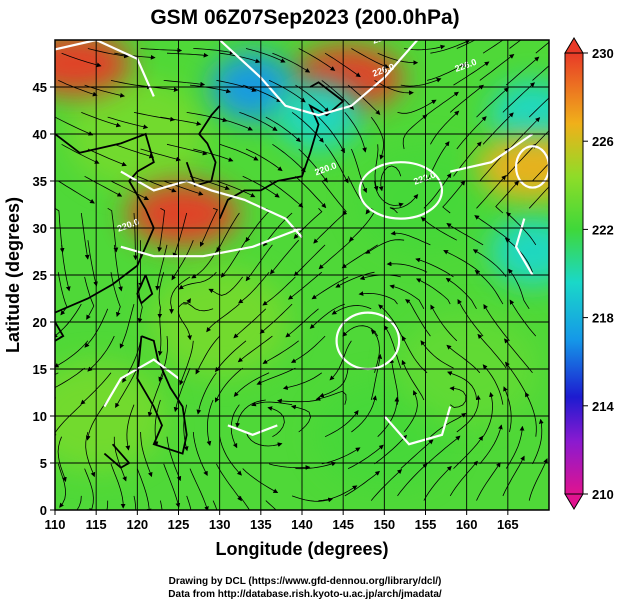 The image size is (619, 605). Describe the element at coordinates (220, 524) in the screenshot. I see `x-tick-label: 130` at that location.